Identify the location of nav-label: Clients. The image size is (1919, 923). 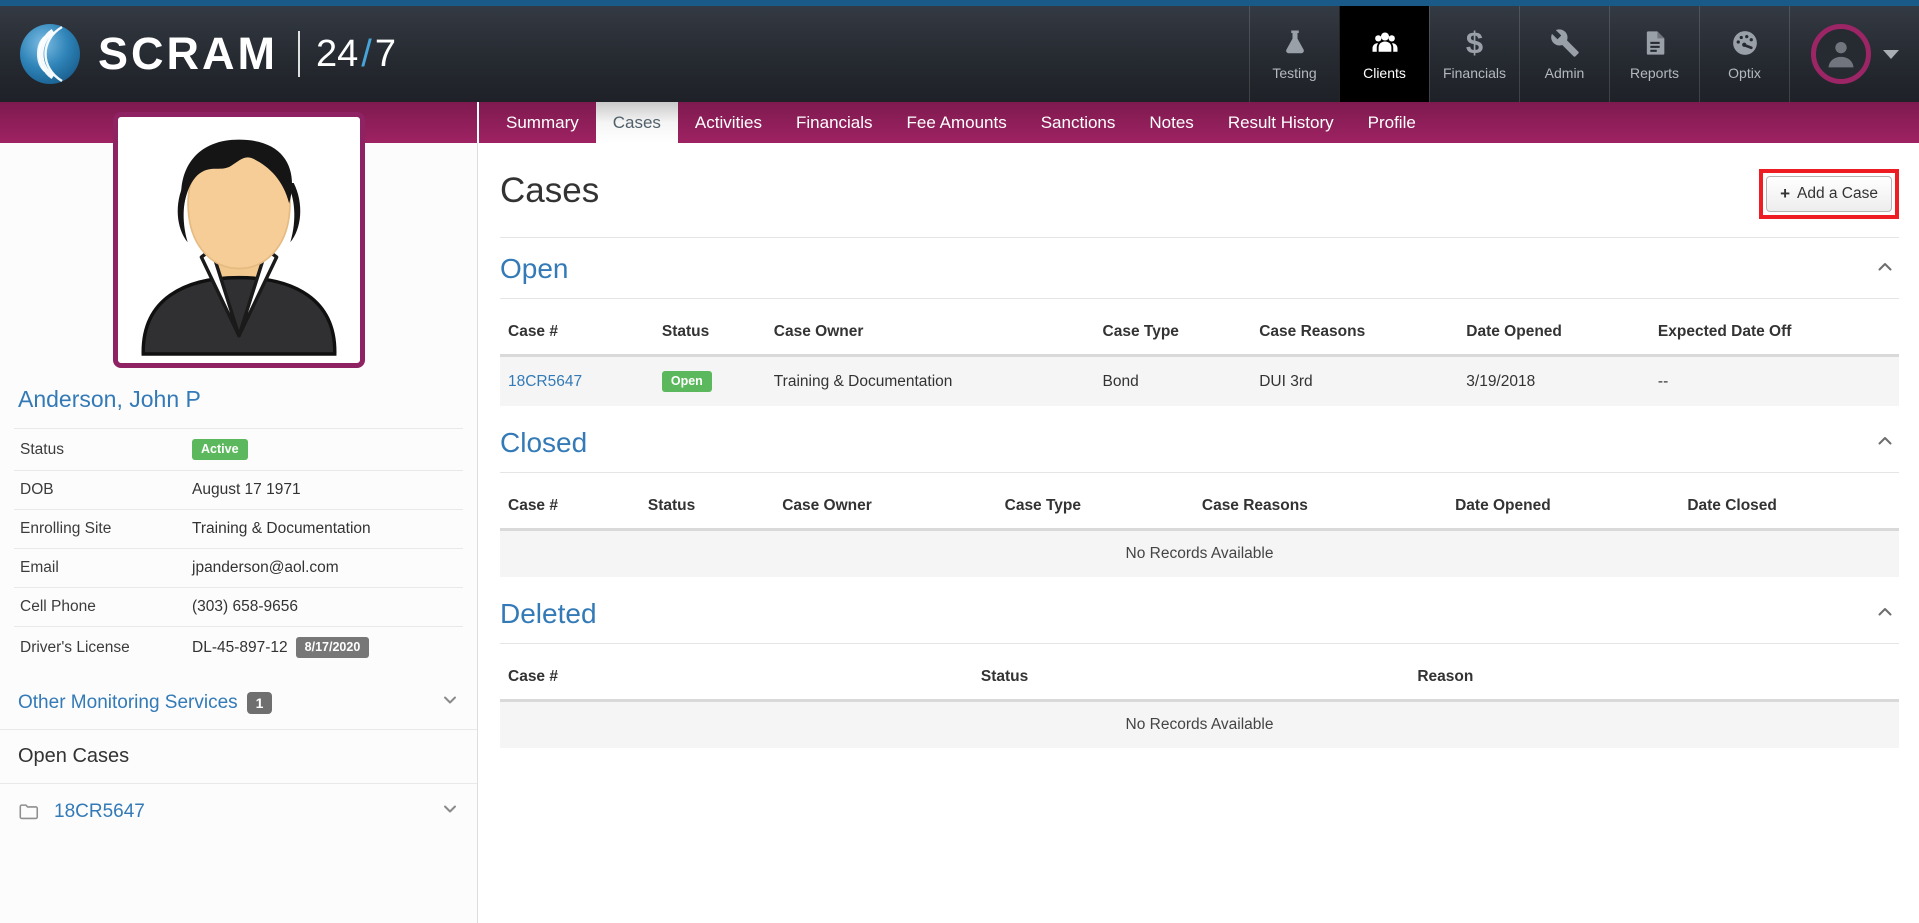
(1384, 72).